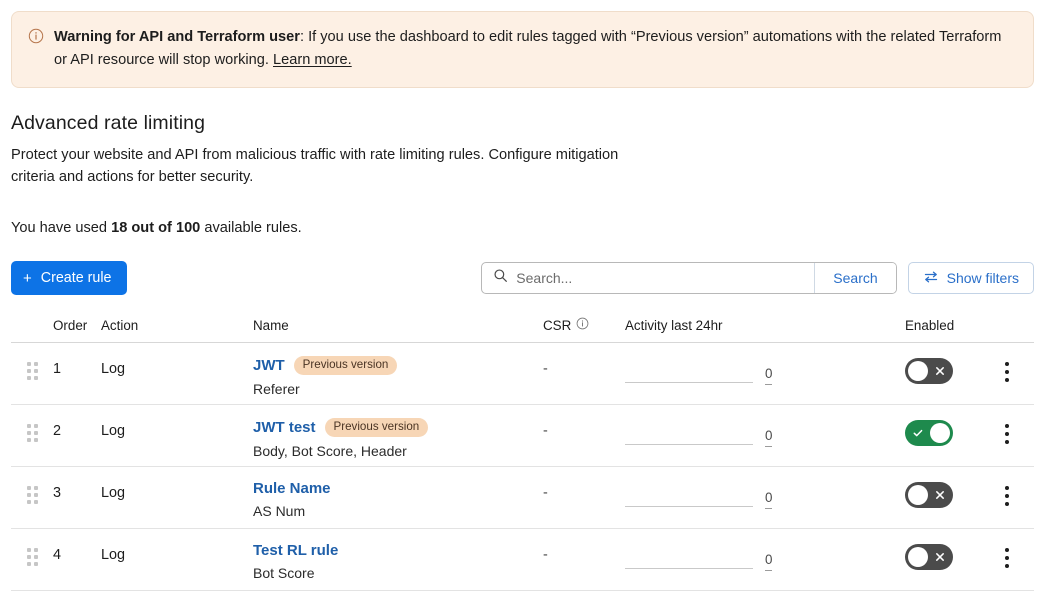 The image size is (1045, 608). What do you see at coordinates (57, 369) in the screenshot?
I see `row-order: 1` at bounding box center [57, 369].